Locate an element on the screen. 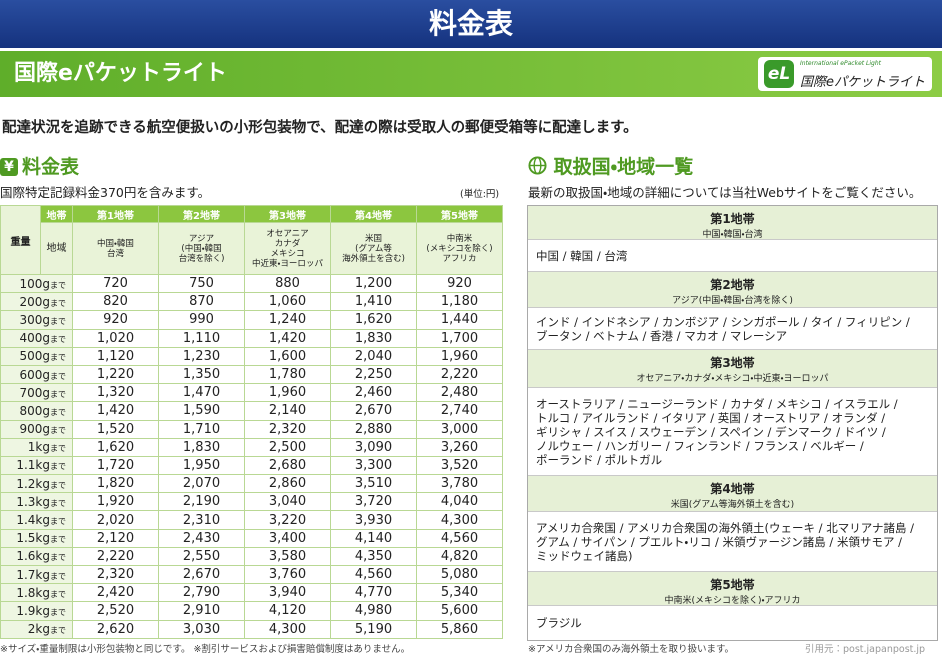 The width and height of the screenshot is (942, 657). rate: 2,040 is located at coordinates (373, 356).